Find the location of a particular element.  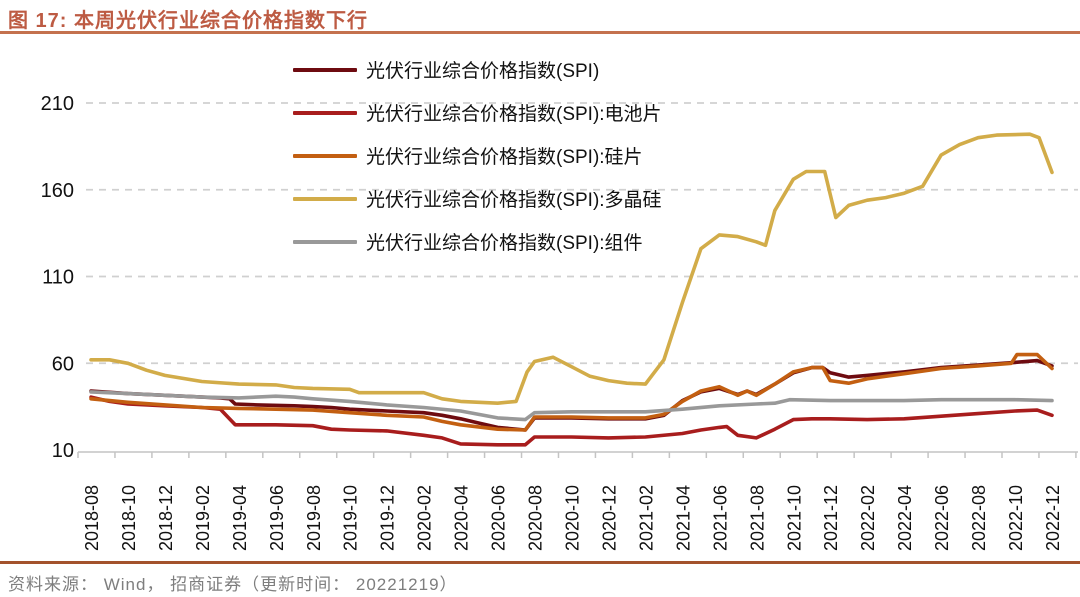

svg-text: 2022-06 is located at coordinates (942, 518).